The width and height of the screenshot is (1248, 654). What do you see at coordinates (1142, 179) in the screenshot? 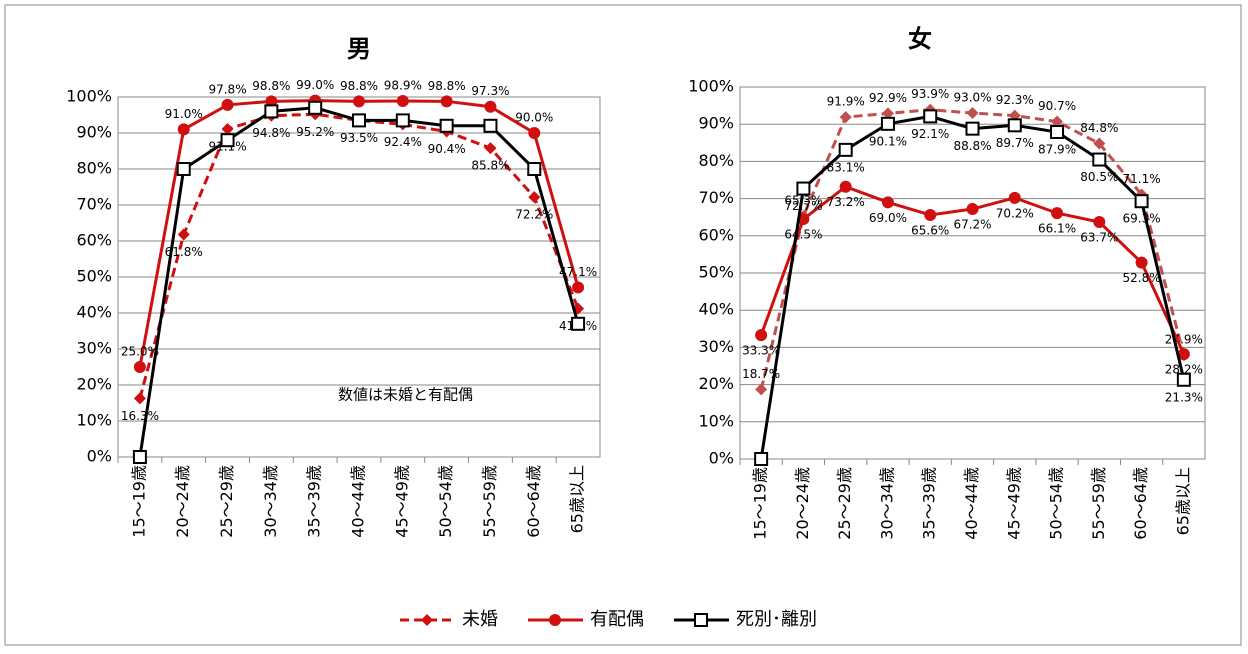
I see `value-label: 71.1%` at bounding box center [1142, 179].